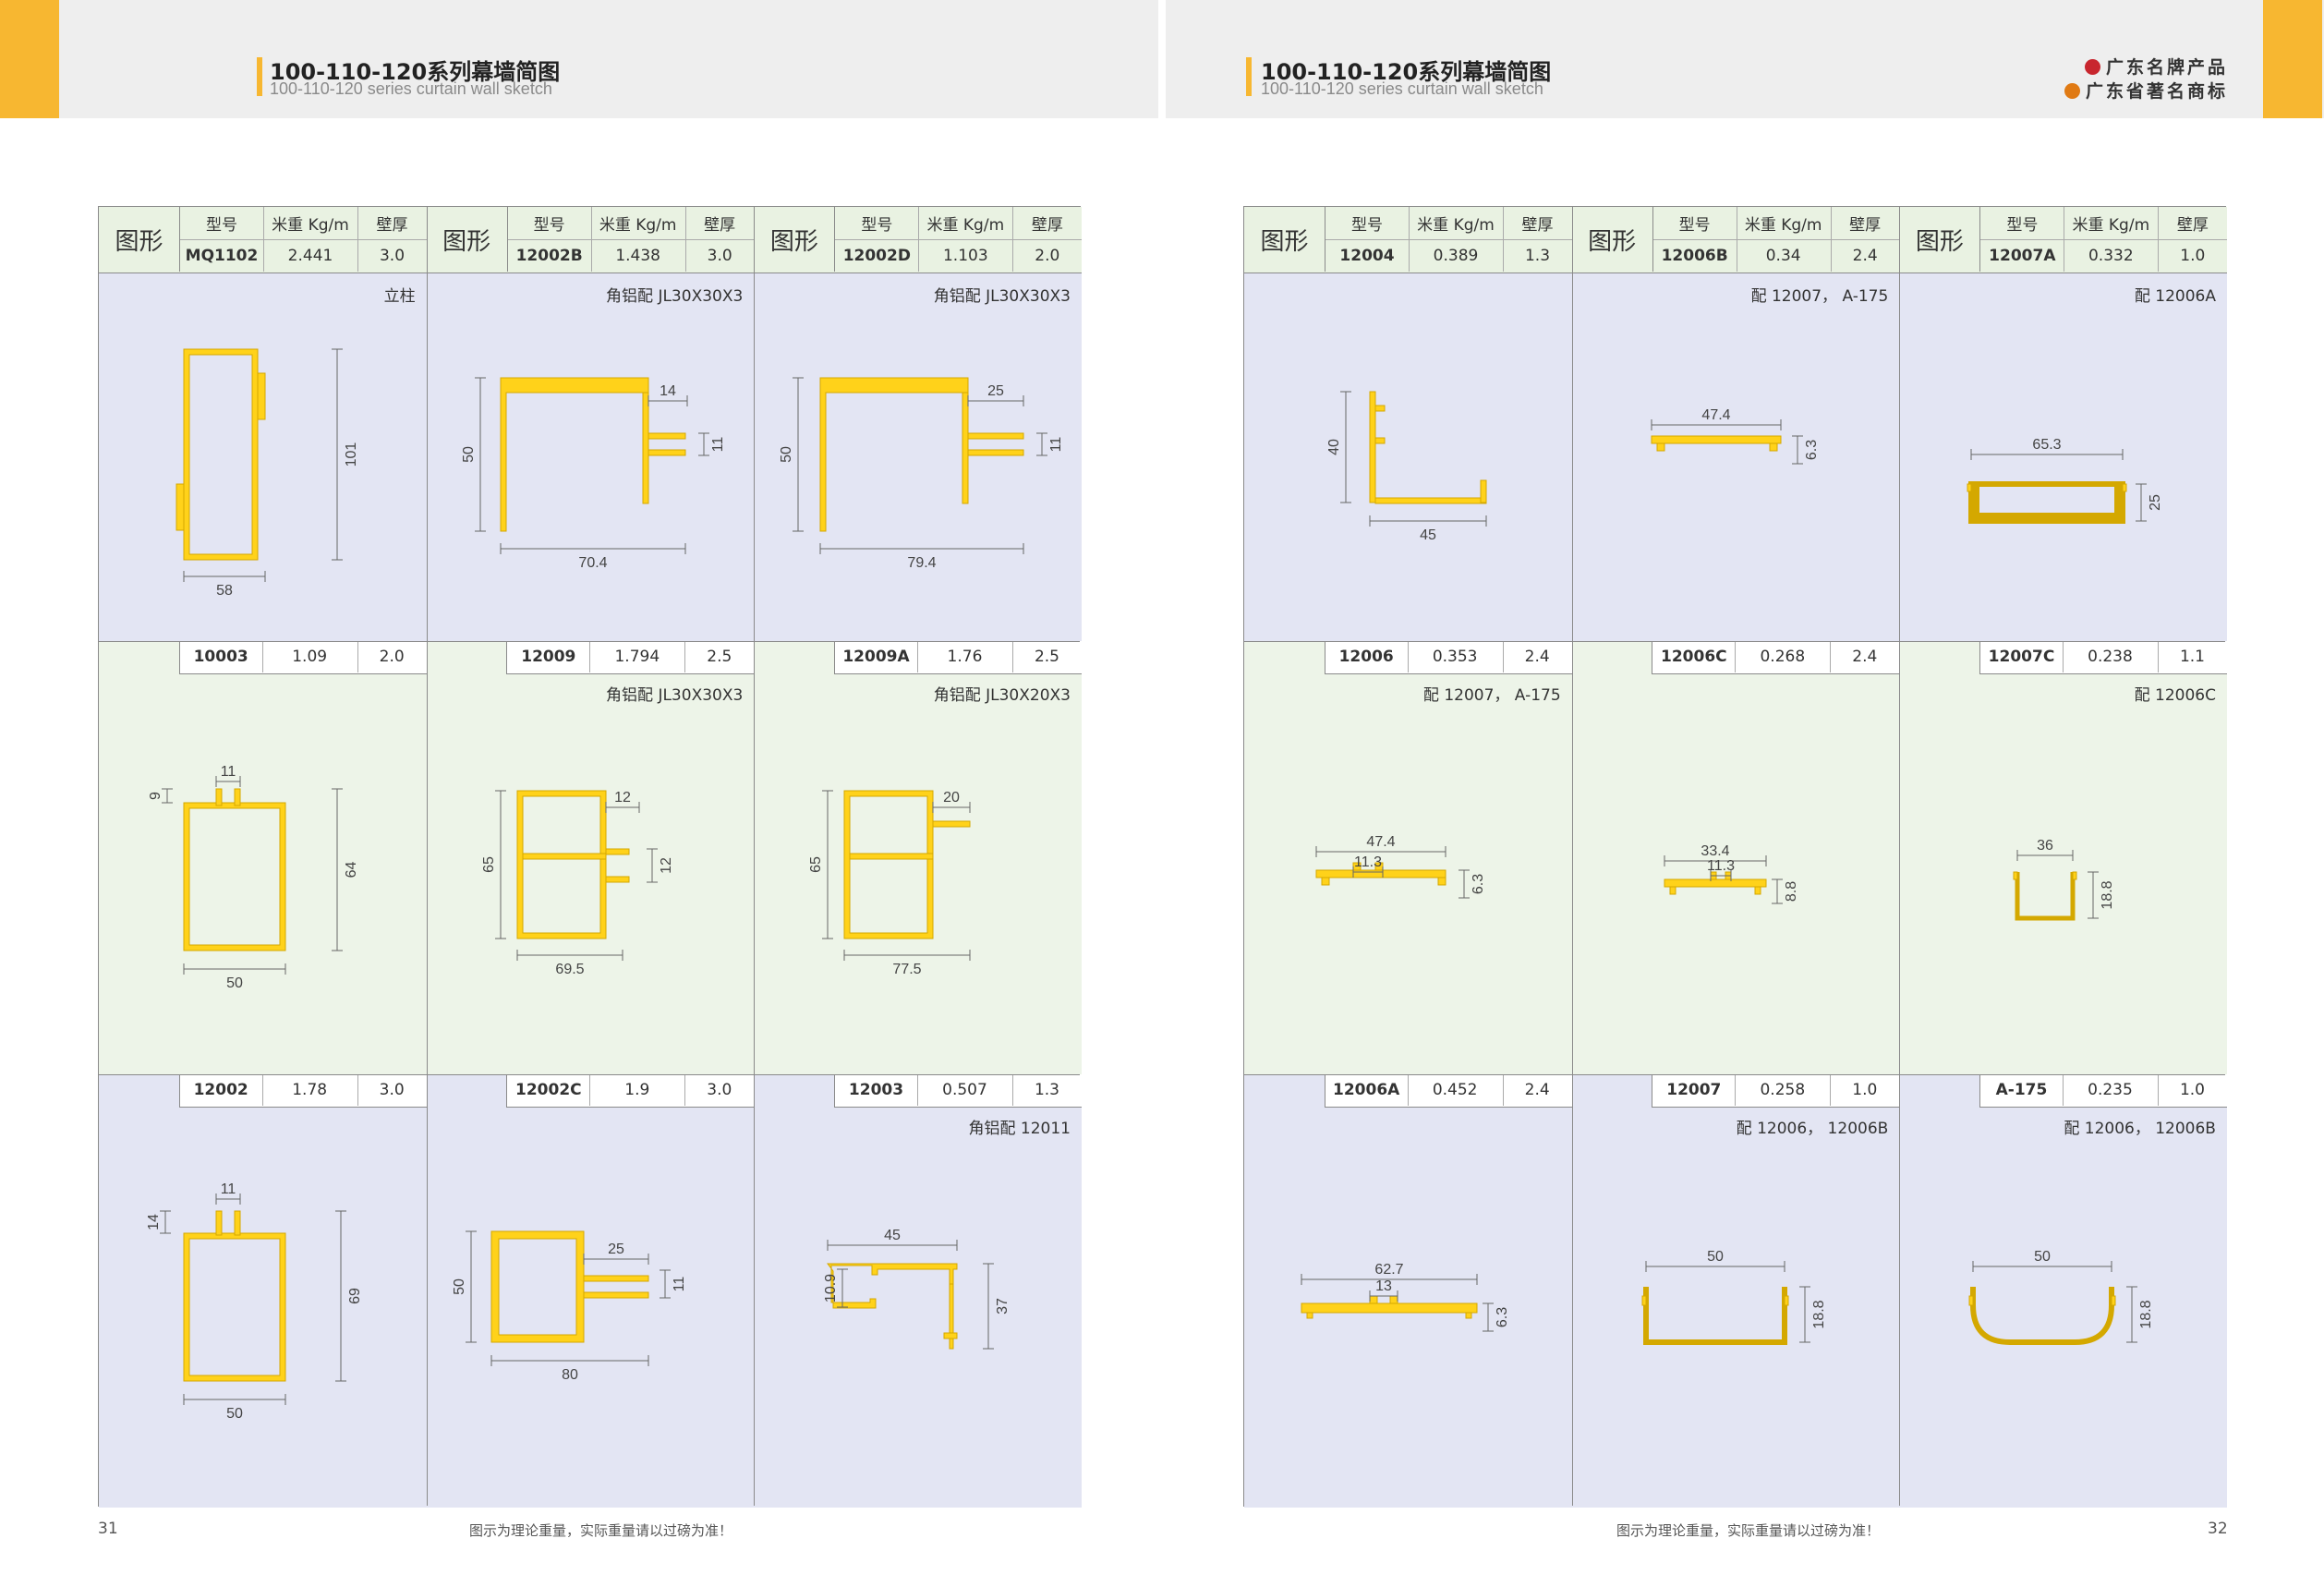  Describe the element at coordinates (1003, 1306) in the screenshot. I see `dimension-label: 37` at that location.